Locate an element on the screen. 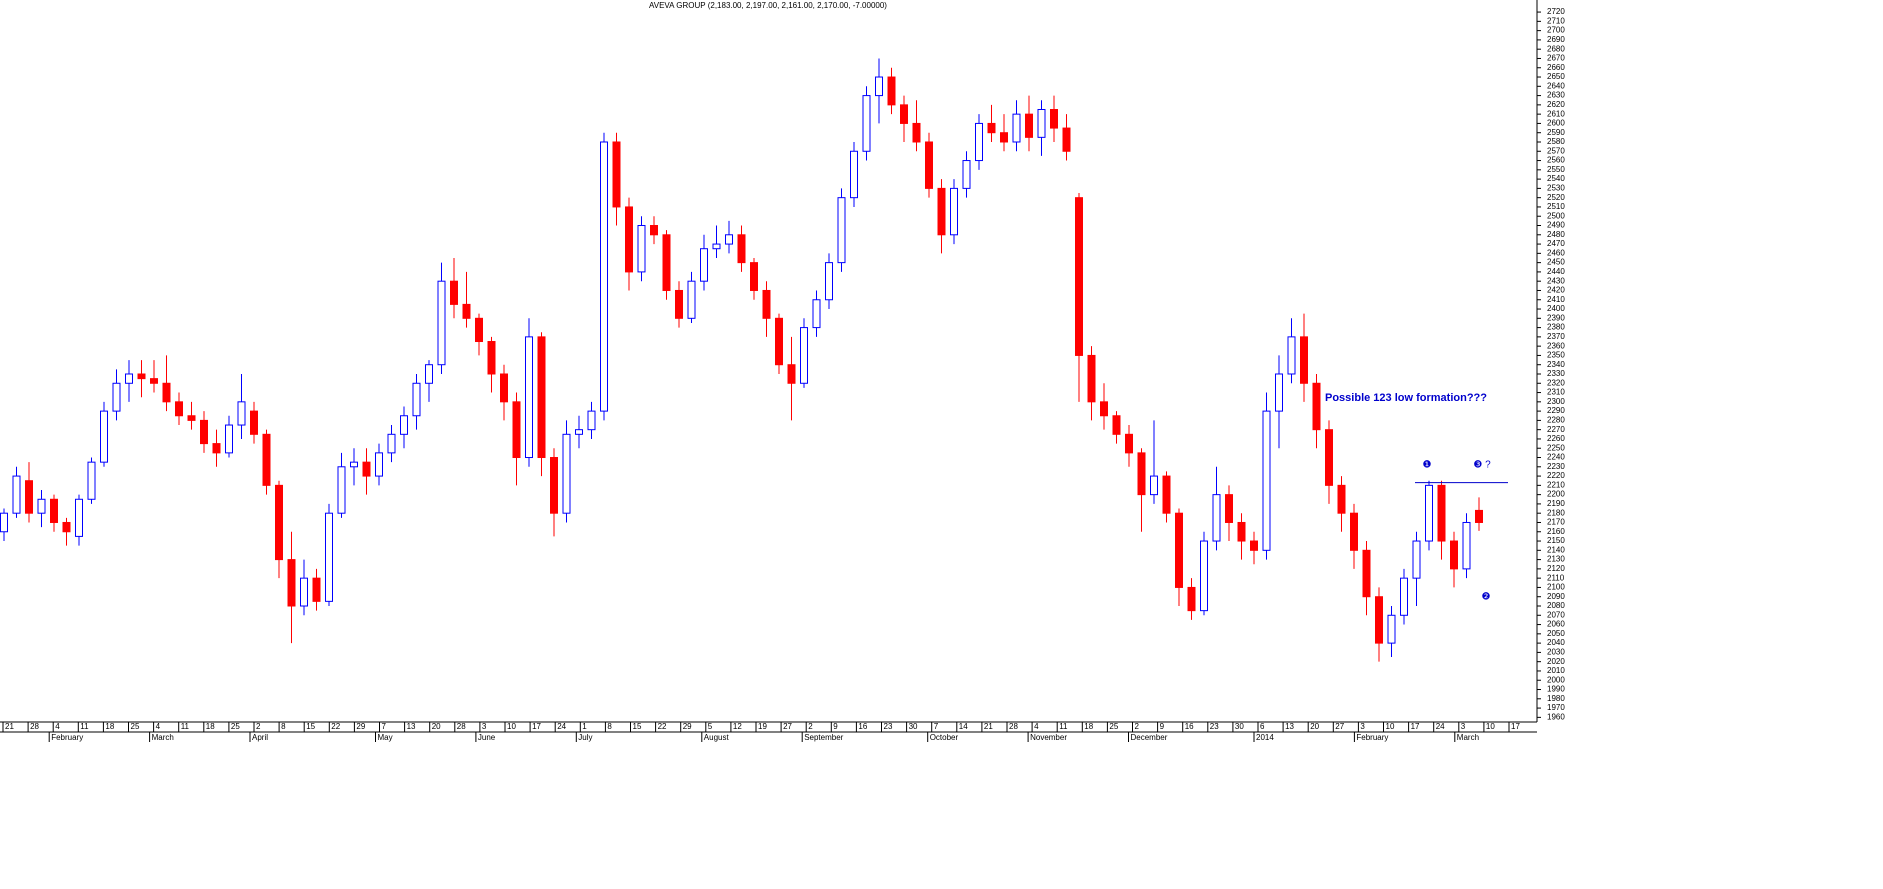 This screenshot has height=889, width=1883. y-tick-label: 2620 is located at coordinates (1556, 104).